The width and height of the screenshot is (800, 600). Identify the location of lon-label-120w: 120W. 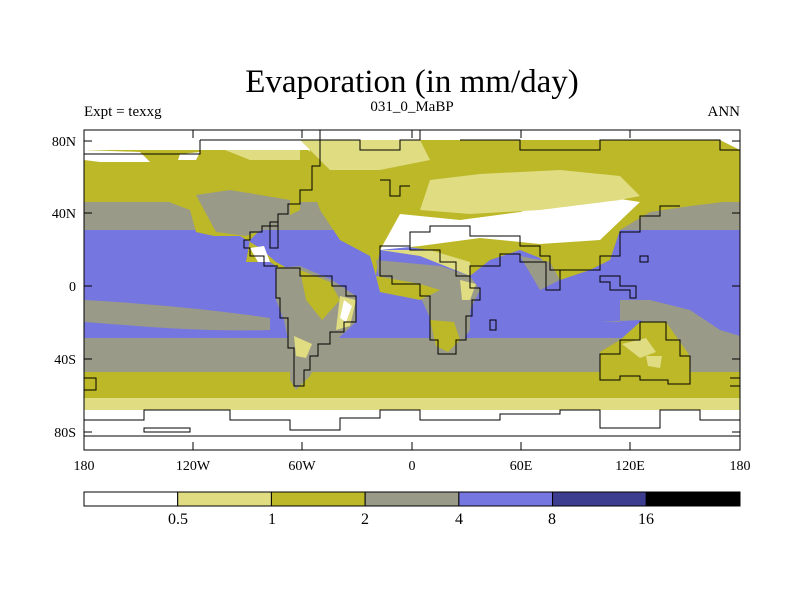
(193, 466).